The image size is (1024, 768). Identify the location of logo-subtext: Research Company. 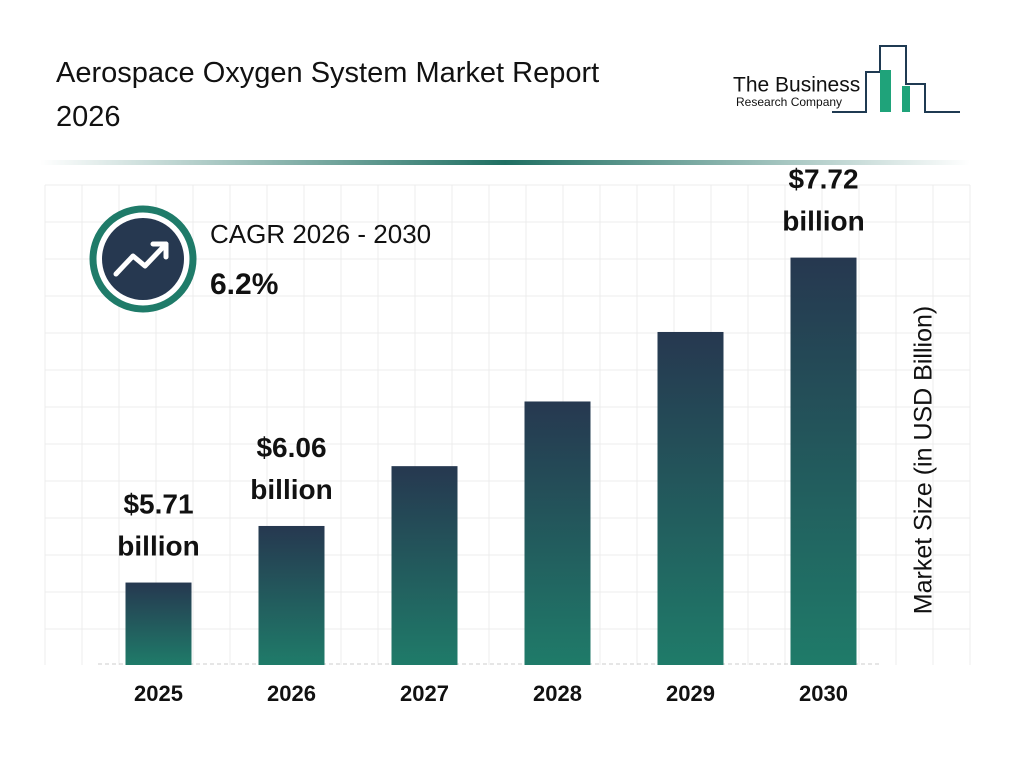
(789, 102).